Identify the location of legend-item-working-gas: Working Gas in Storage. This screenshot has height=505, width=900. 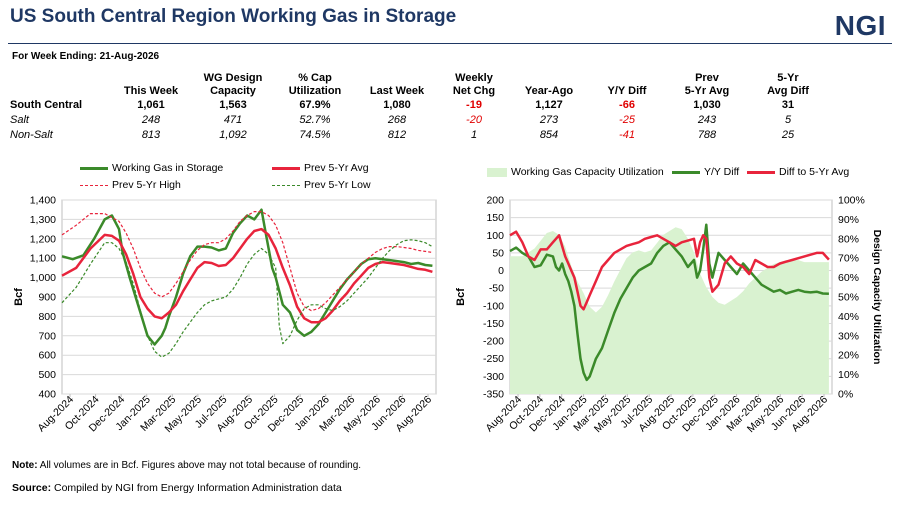
(151, 168).